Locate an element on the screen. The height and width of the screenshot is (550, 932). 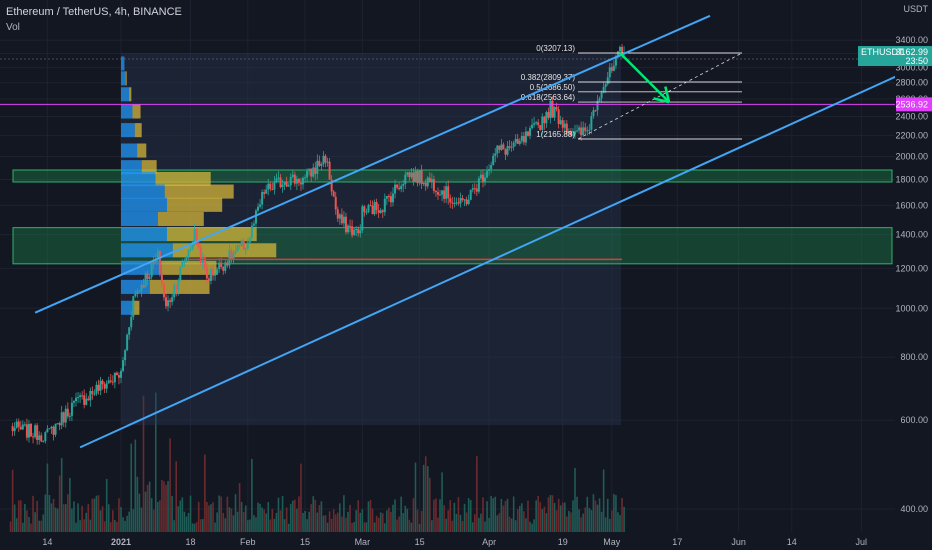
price-axis-bg is located at coordinates (913, 275).